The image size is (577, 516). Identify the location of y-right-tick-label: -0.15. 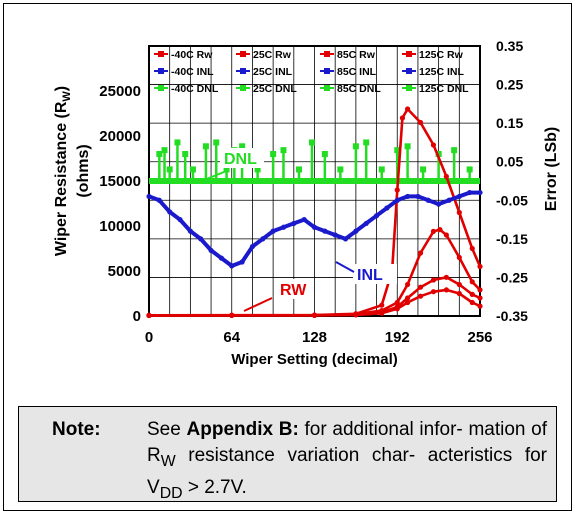
(512, 239).